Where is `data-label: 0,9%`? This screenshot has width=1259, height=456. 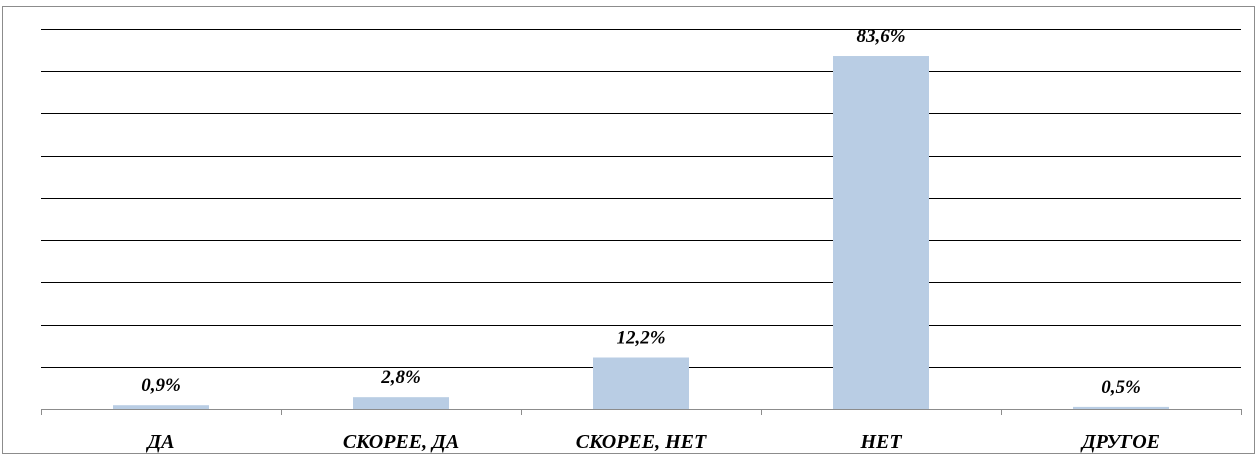 data-label: 0,9% is located at coordinates (161, 385).